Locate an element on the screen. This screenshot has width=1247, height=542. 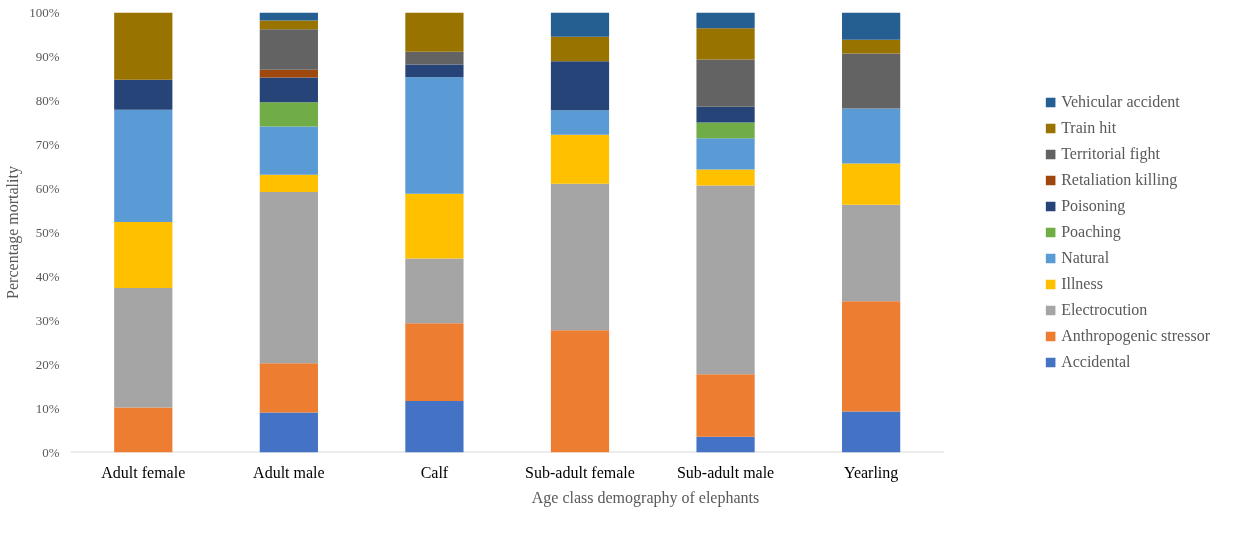
y-tick-label: 100% is located at coordinates (44, 12).